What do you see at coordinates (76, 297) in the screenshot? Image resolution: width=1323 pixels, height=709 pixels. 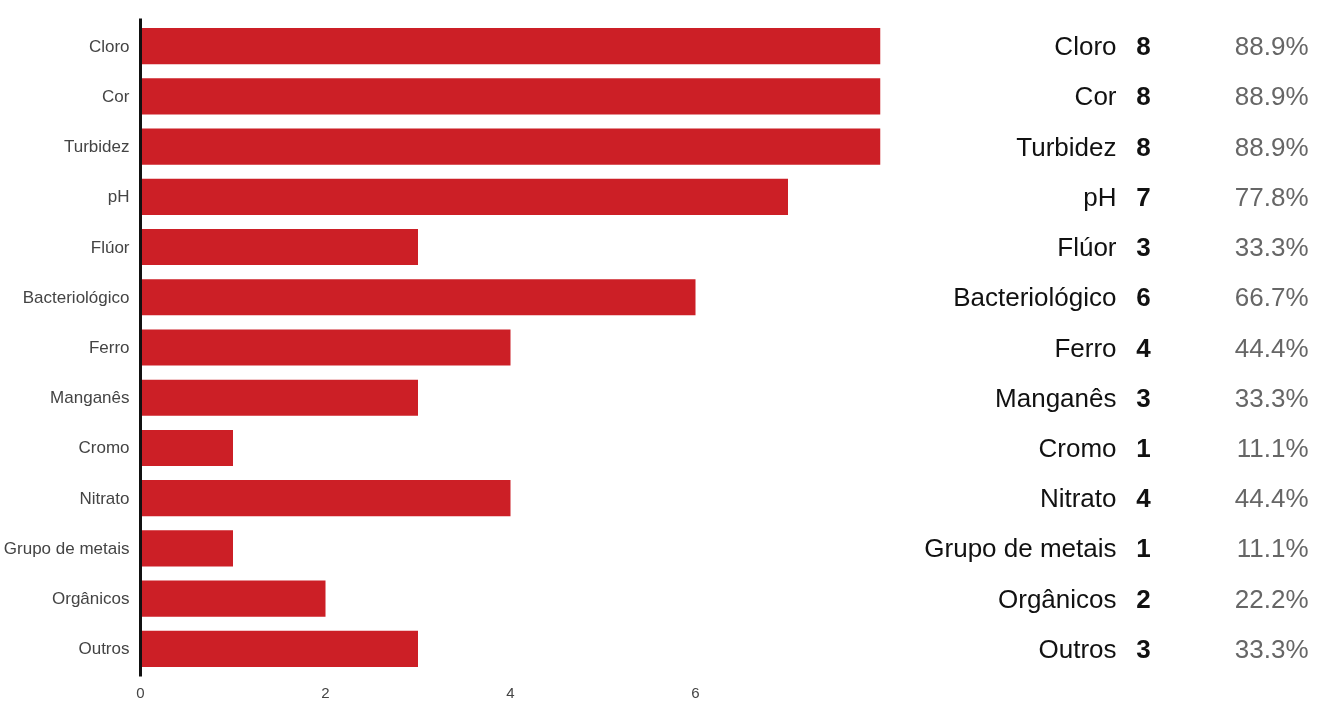 I see `y-tick-label: Bacteriológico` at bounding box center [76, 297].